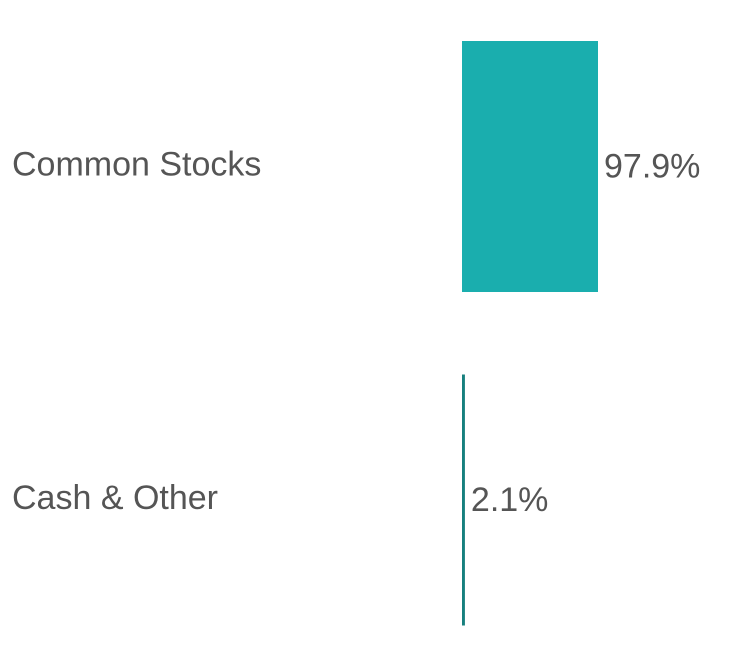  What do you see at coordinates (115, 498) in the screenshot?
I see `category-label: Cash & Other` at bounding box center [115, 498].